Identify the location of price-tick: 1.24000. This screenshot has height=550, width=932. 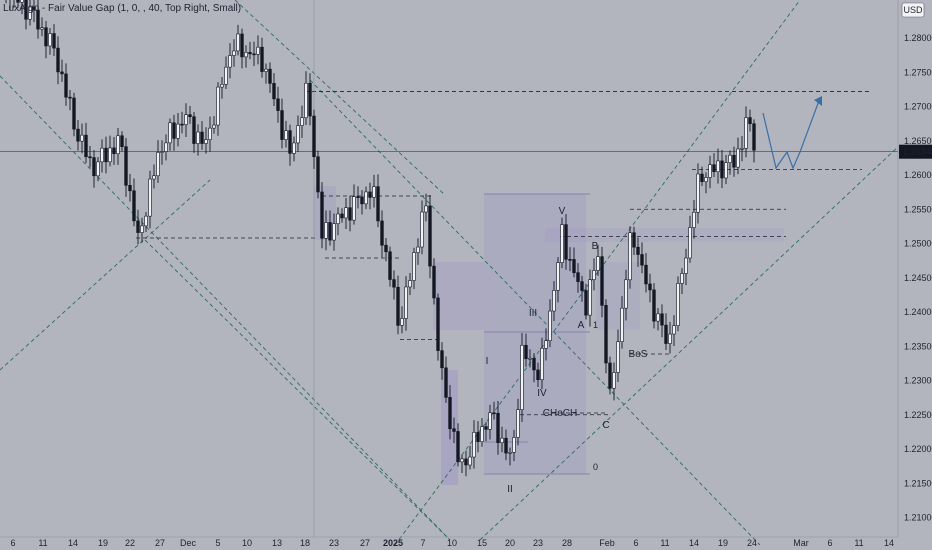
(918, 312).